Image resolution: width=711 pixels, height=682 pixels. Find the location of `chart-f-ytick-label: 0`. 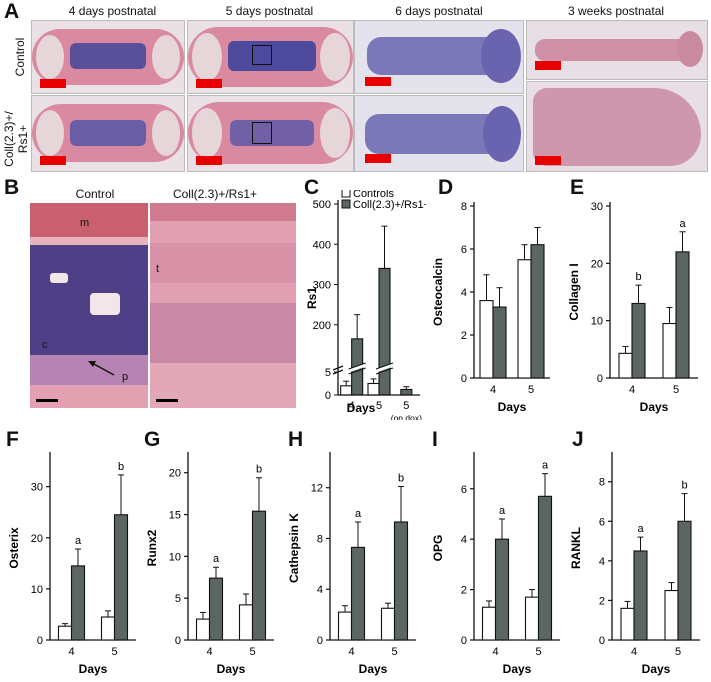

chart-f-ytick-label: 0 is located at coordinates (40, 641).